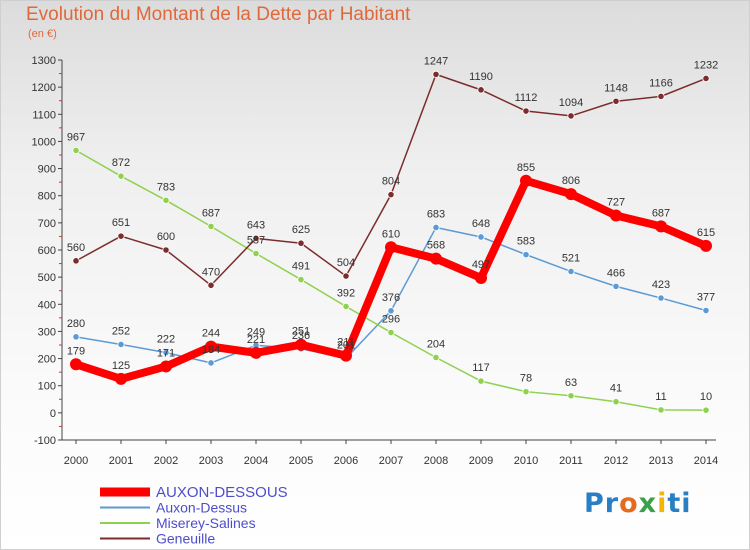  Describe the element at coordinates (648, 503) in the screenshot. I see `logo-letter: x` at that location.